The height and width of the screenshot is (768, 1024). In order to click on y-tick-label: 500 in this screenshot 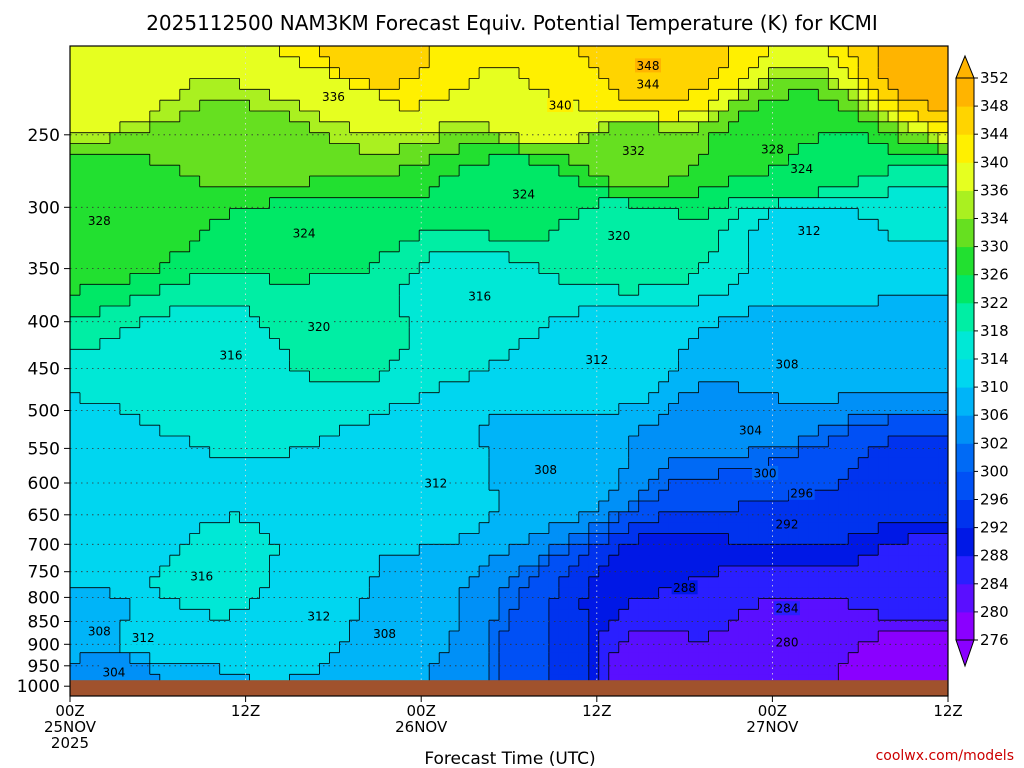, I will do `click(44, 412)`.